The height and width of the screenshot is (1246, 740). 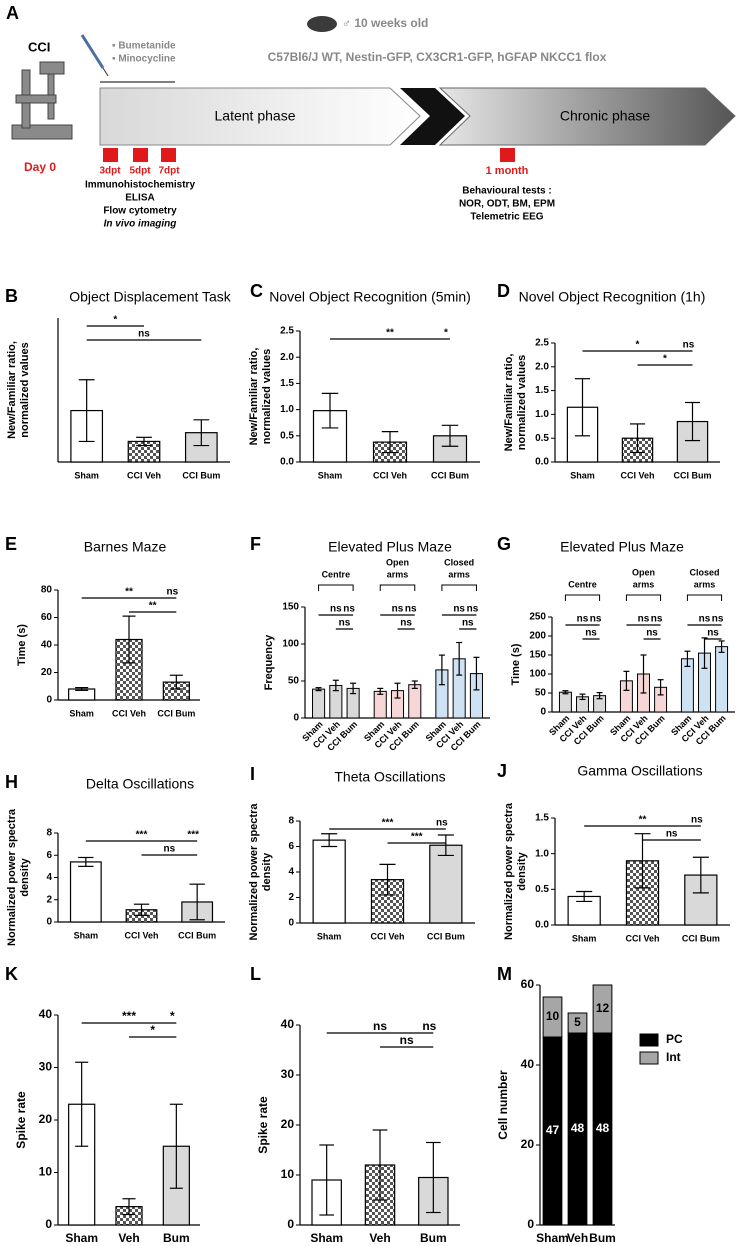 I want to click on legend-label: PC, so click(x=674, y=1039).